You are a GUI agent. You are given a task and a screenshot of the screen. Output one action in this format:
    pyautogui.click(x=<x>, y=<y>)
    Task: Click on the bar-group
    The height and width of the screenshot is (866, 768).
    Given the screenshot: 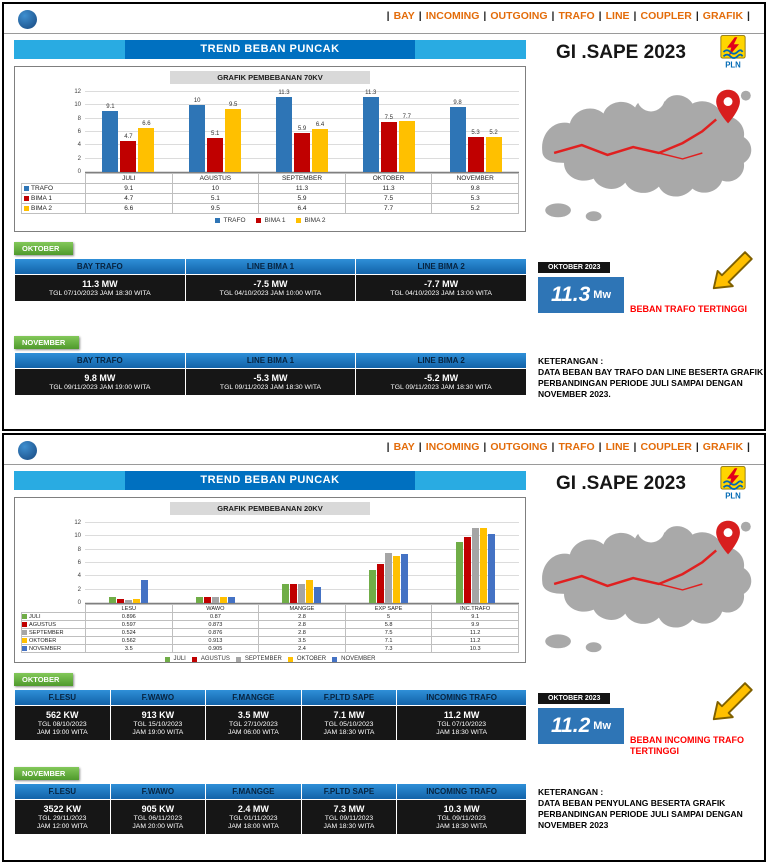 What is the action you would take?
    pyautogui.click(x=302, y=563)
    